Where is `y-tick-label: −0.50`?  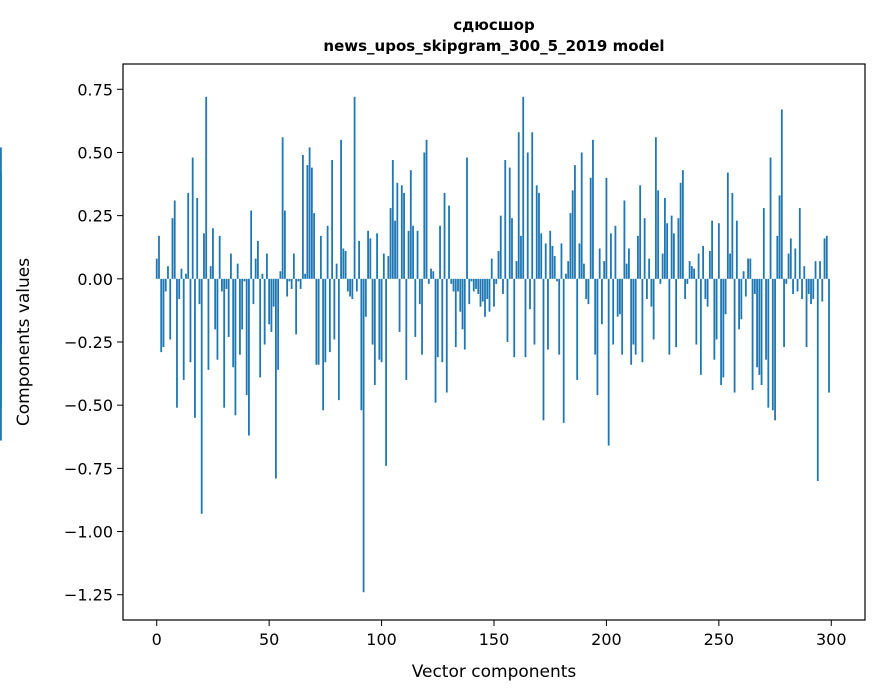 y-tick-label: −0.50 is located at coordinates (88, 405).